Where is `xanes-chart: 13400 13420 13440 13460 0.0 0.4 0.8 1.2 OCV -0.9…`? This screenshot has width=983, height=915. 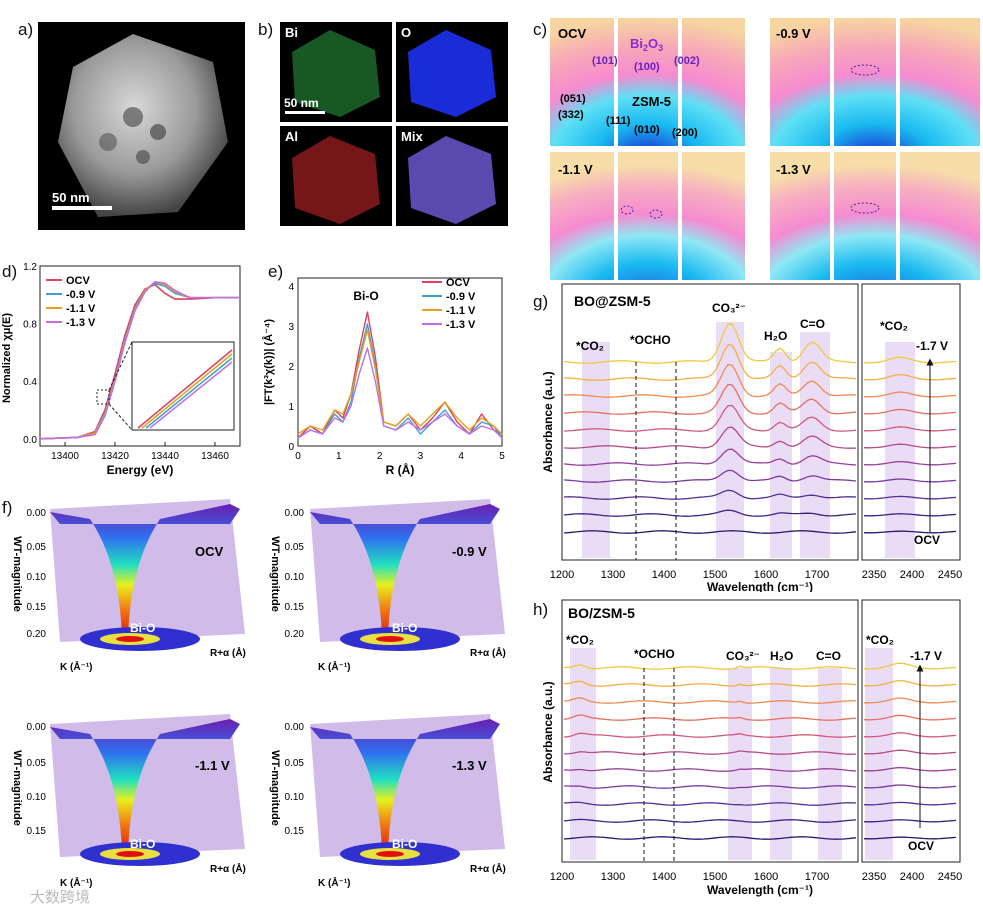 xanes-chart: 13400 13420 13440 13460 0.0 0.4 0.8 1.2 OCV -0.9… is located at coordinates (121, 369).